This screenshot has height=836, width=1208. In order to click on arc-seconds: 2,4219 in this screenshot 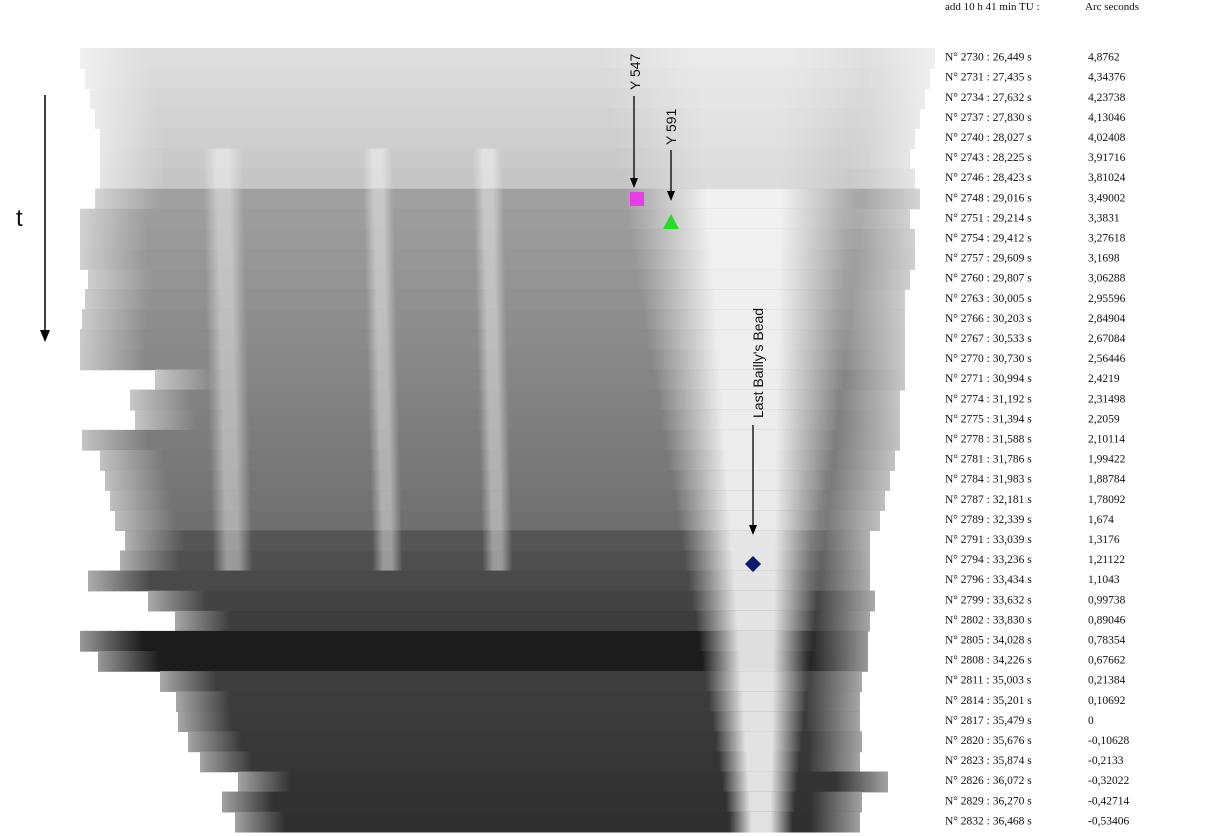, I will do `click(1104, 379)`.